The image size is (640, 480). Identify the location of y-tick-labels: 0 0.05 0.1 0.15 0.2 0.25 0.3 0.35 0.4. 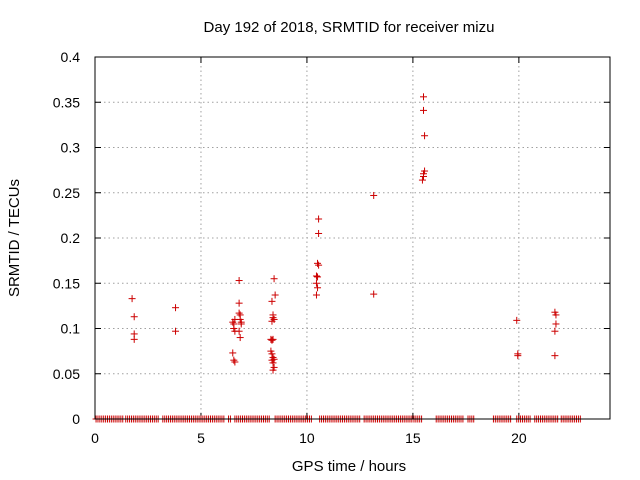
(66, 238).